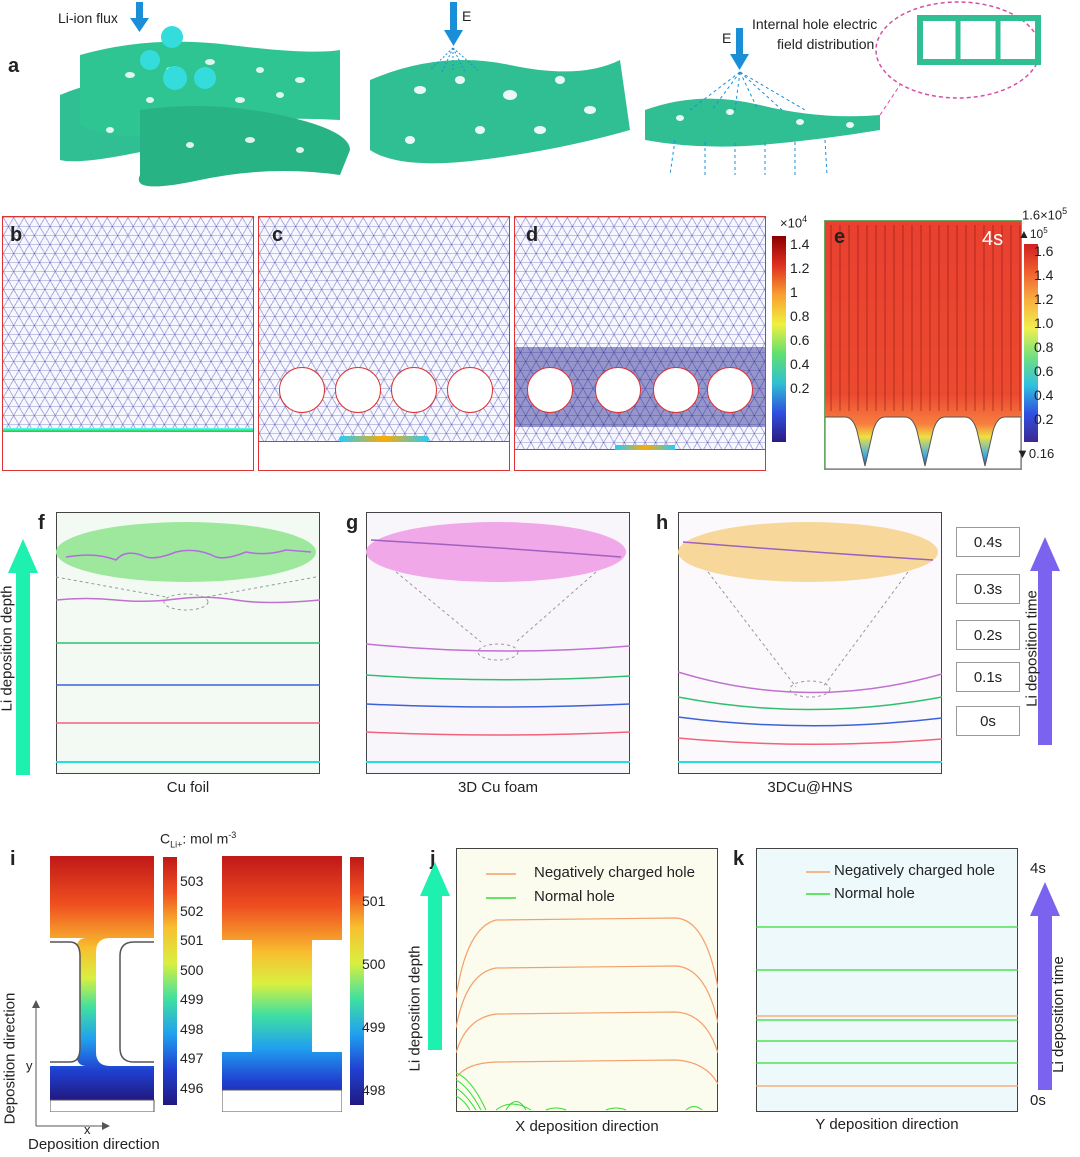 The height and width of the screenshot is (1157, 1080). Describe the element at coordinates (988, 589) in the screenshot. I see `legend-0-3s: 0.3s` at that location.